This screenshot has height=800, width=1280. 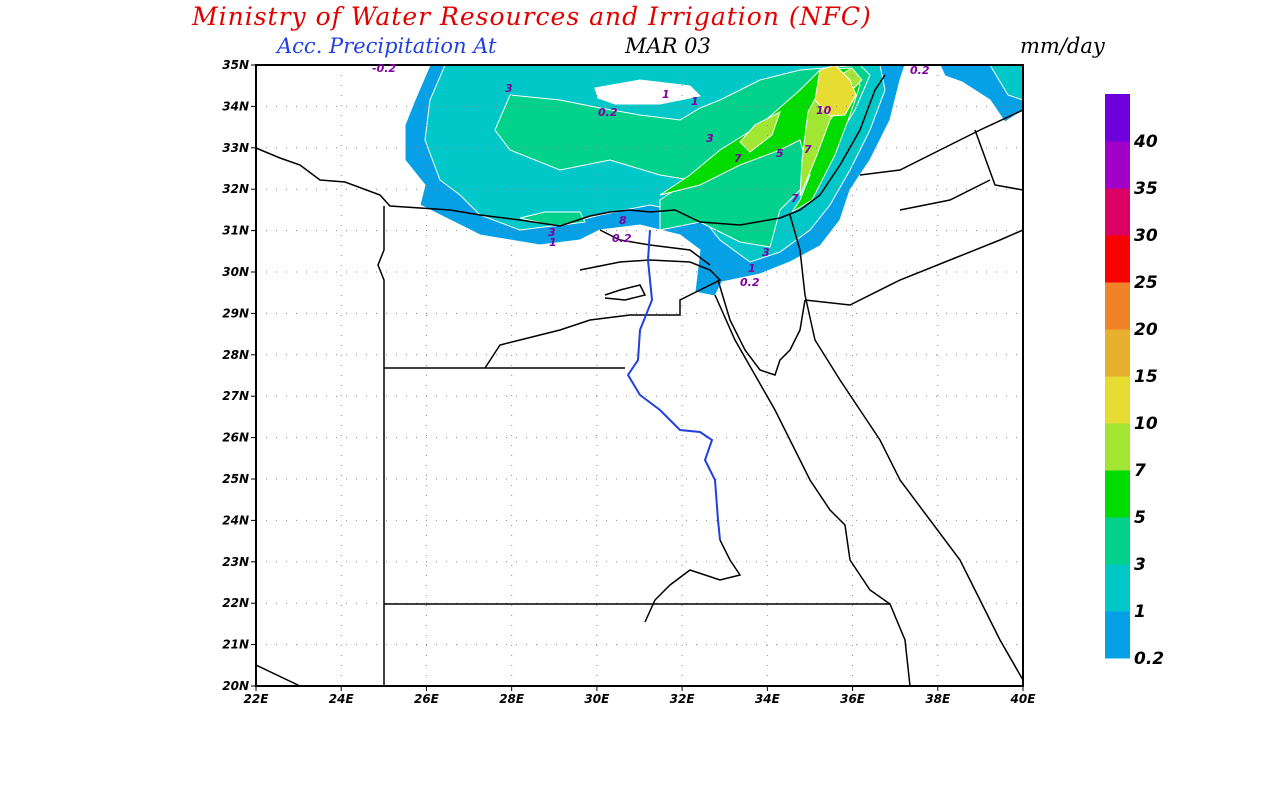 What do you see at coordinates (780, 153) in the screenshot?
I see `contour-label: 5` at bounding box center [780, 153].